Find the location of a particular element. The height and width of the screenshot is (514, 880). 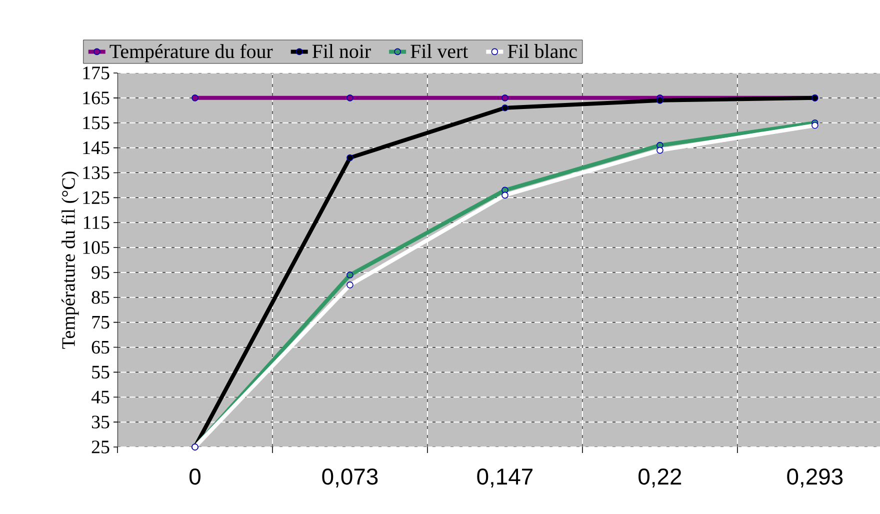

y-tick-label: 155 is located at coordinates (96, 123).